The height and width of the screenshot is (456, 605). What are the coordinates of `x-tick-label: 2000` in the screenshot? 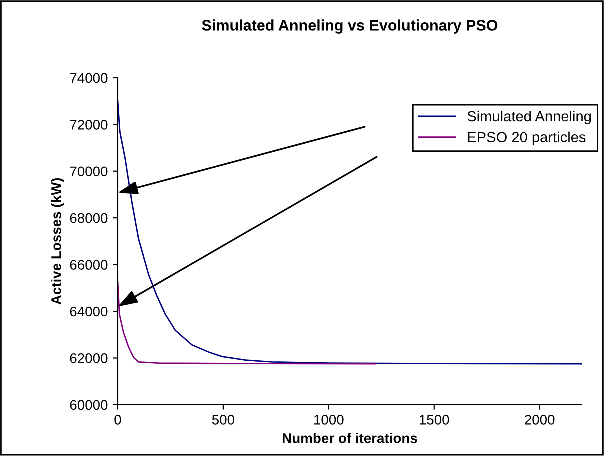 It's located at (540, 420).